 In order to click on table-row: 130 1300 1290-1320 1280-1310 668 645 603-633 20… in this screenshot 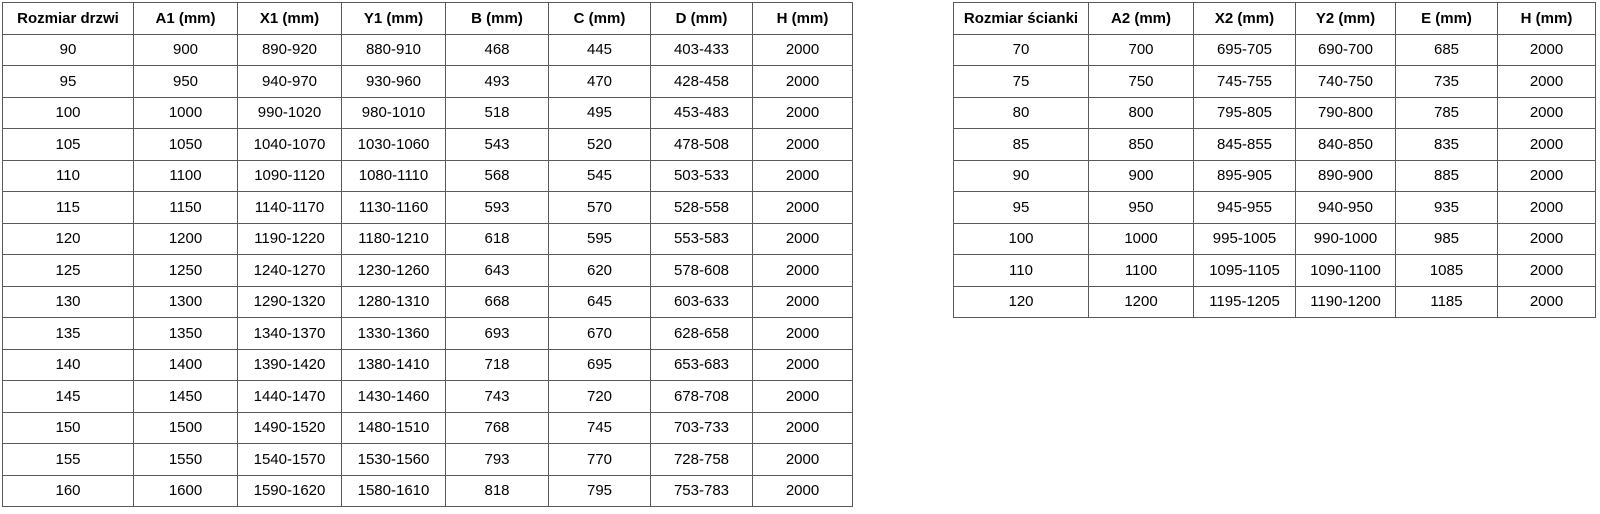, I will do `click(427, 301)`.